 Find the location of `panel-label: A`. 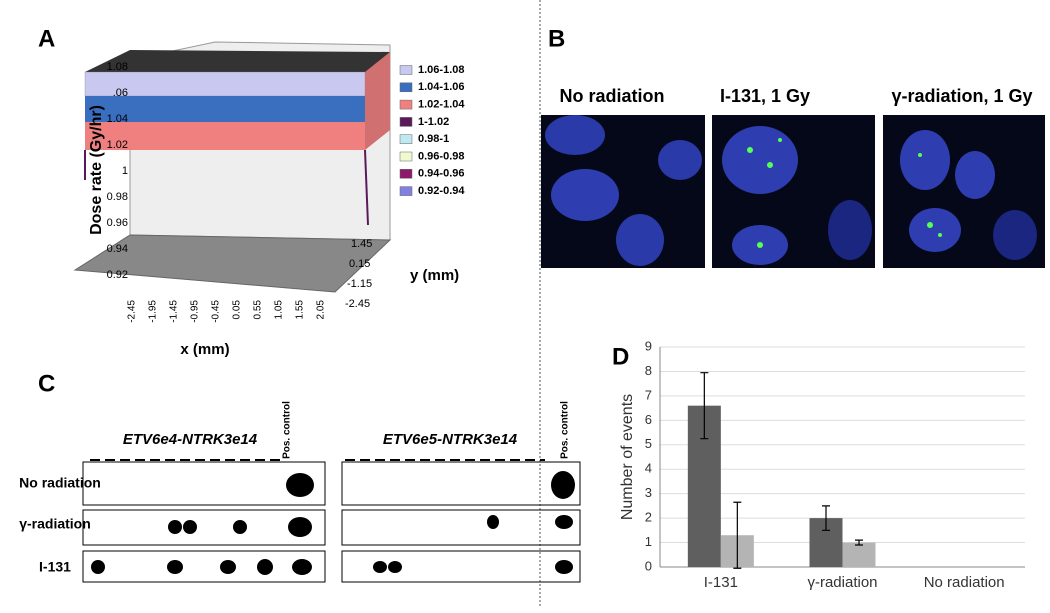

panel-label: A is located at coordinates (46, 38).